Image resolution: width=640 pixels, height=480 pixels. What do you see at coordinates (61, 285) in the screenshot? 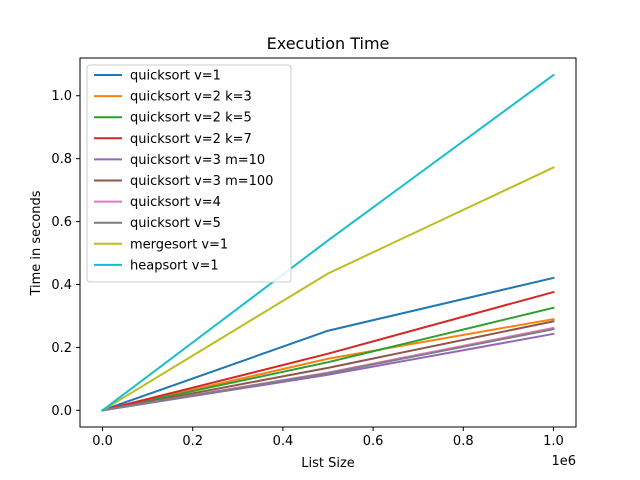
I see `y-tick-label: 0.4` at bounding box center [61, 285].